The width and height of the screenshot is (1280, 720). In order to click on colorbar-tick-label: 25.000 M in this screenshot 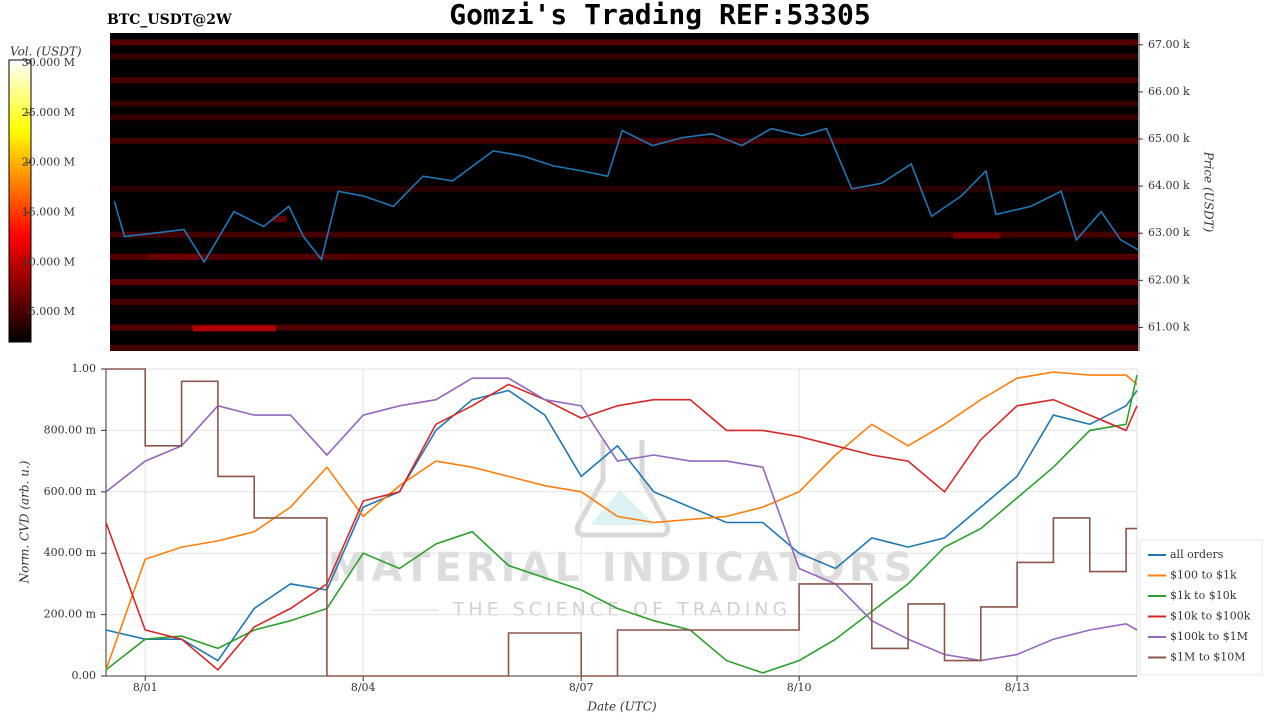, I will do `click(48, 112)`.